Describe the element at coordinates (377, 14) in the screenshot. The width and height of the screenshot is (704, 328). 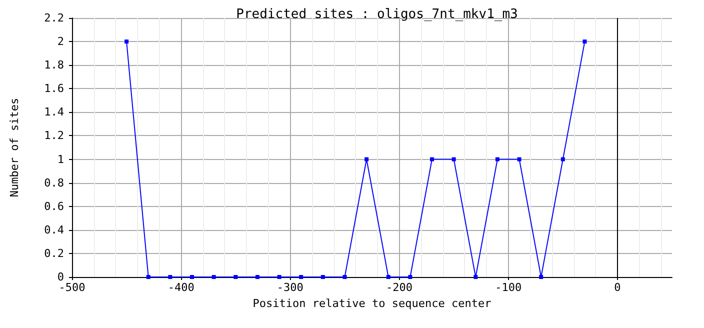
I see `chart-title: Predicted sites : oligos_7nt_mkv1_m3` at that location.